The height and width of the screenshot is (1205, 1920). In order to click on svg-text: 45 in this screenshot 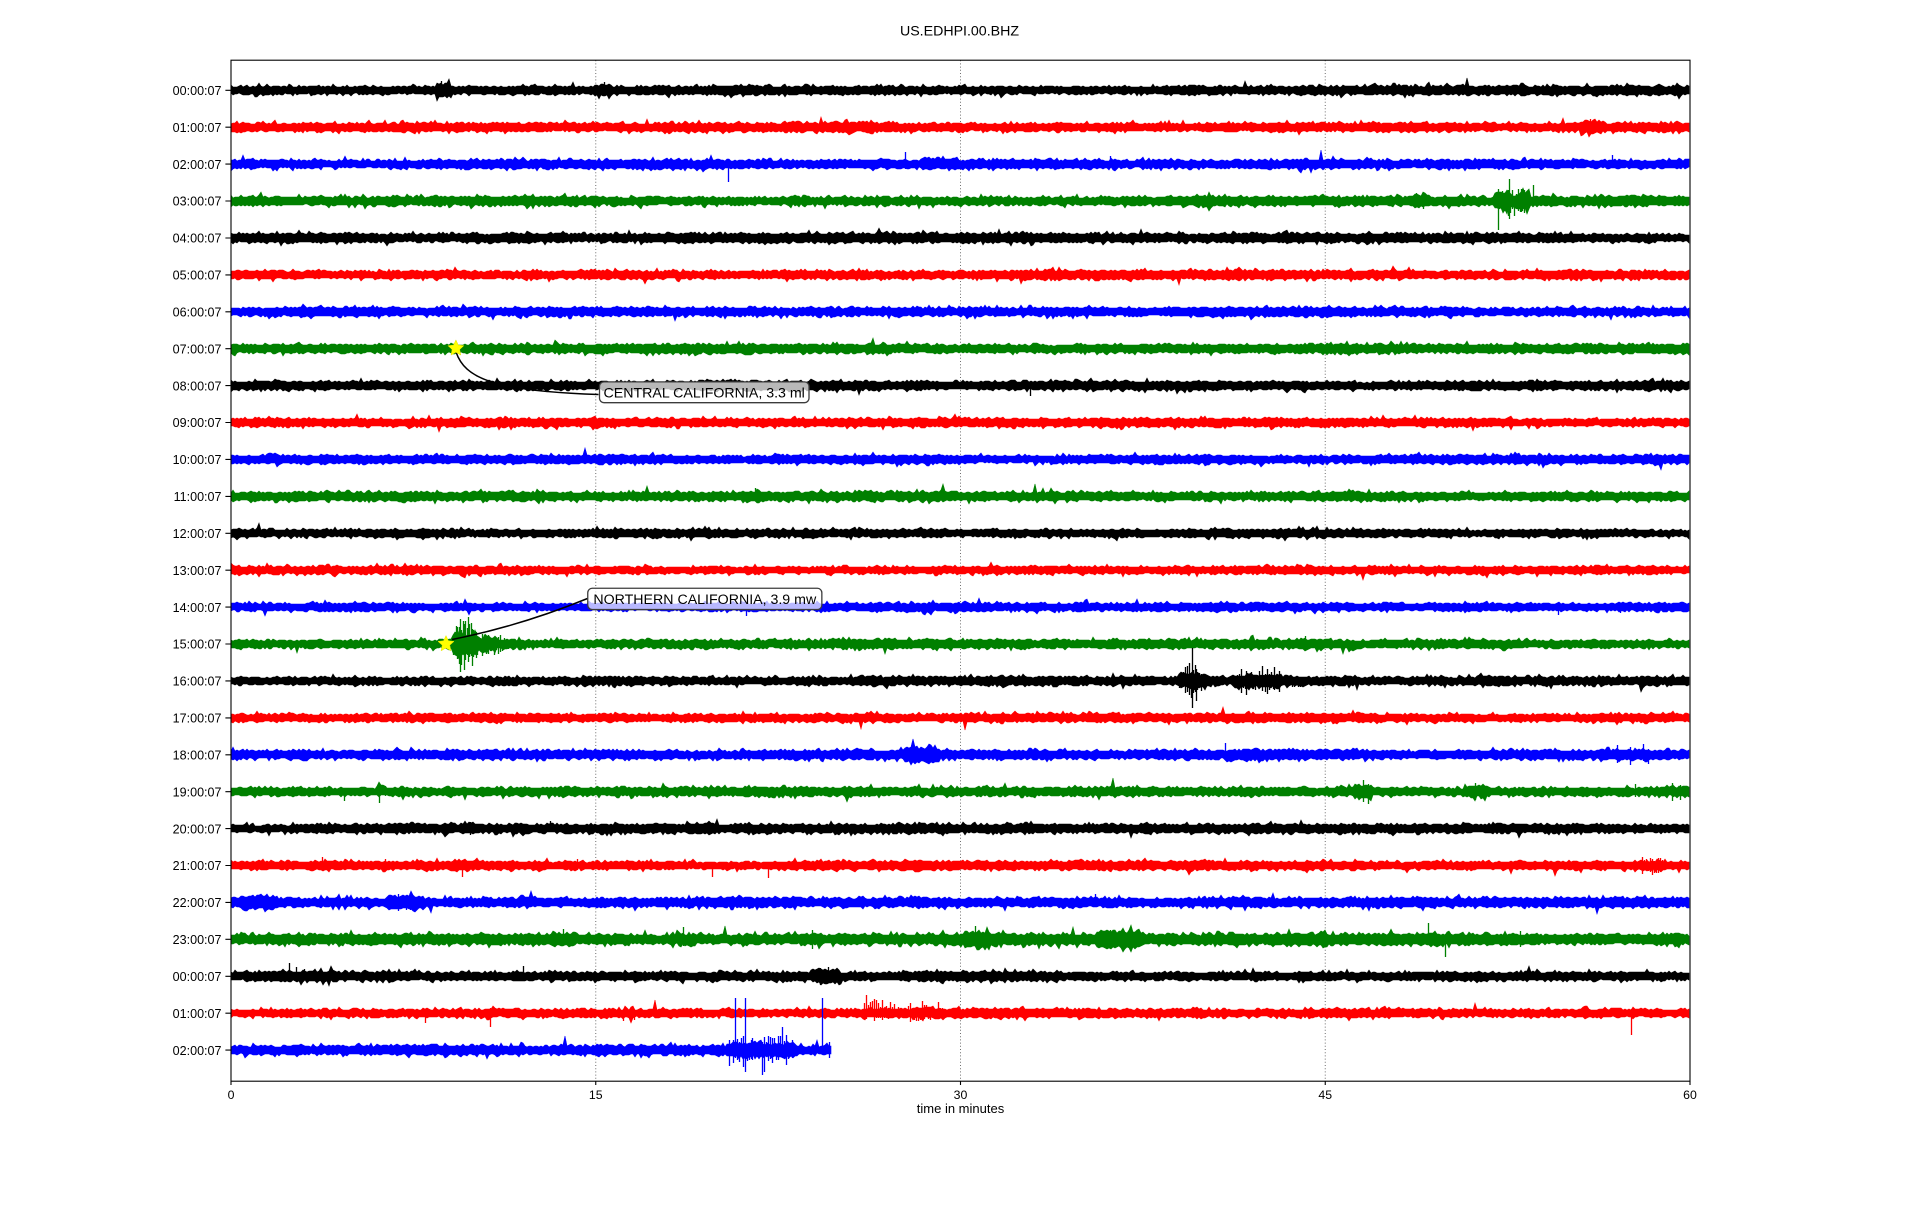, I will do `click(1325, 1095)`.